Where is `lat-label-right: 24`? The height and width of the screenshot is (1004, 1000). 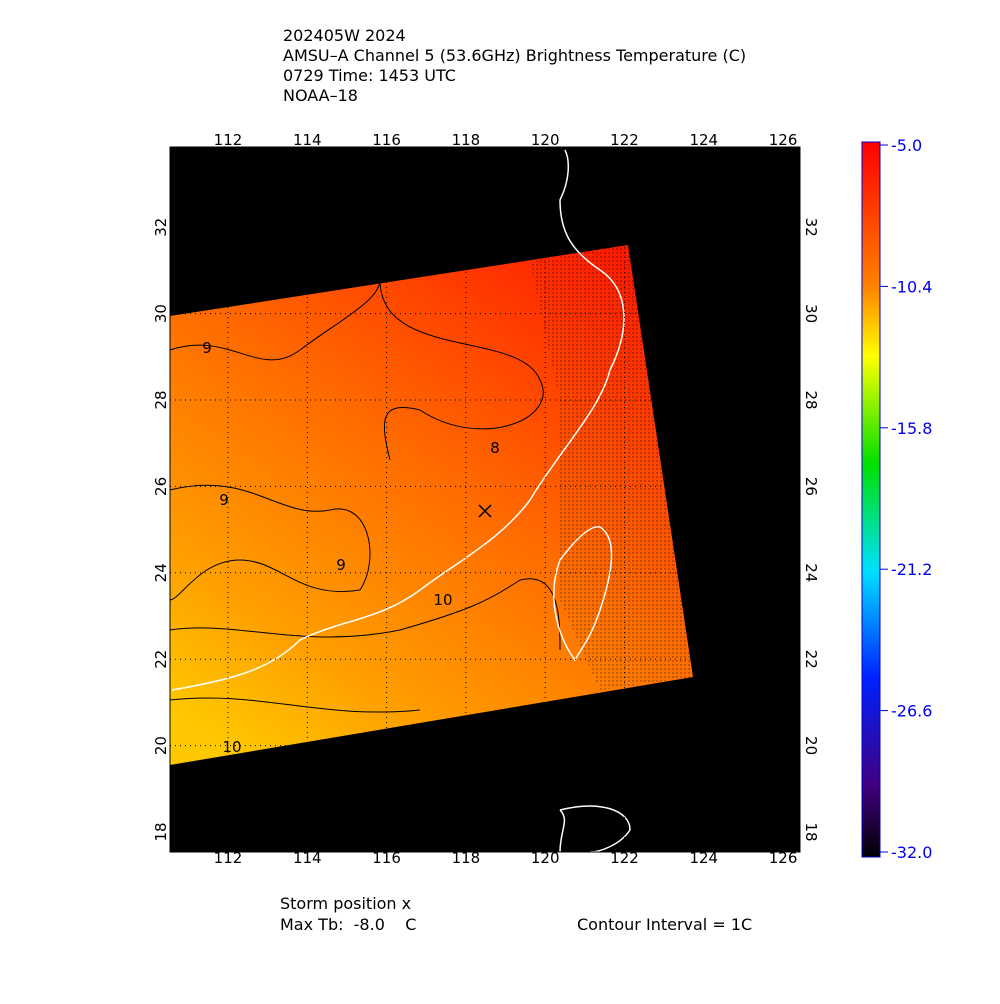 lat-label-right: 24 is located at coordinates (811, 572).